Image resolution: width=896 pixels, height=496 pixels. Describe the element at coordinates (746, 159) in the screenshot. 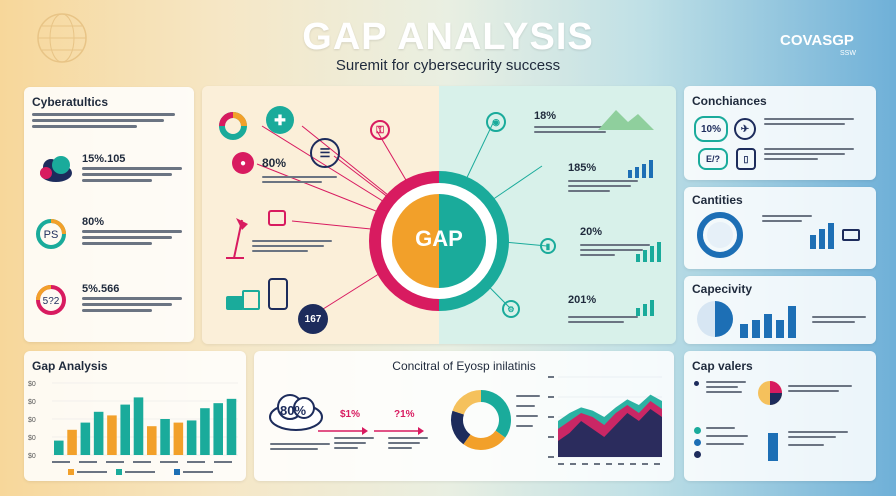

I see `phone-icon-2: ▯` at that location.